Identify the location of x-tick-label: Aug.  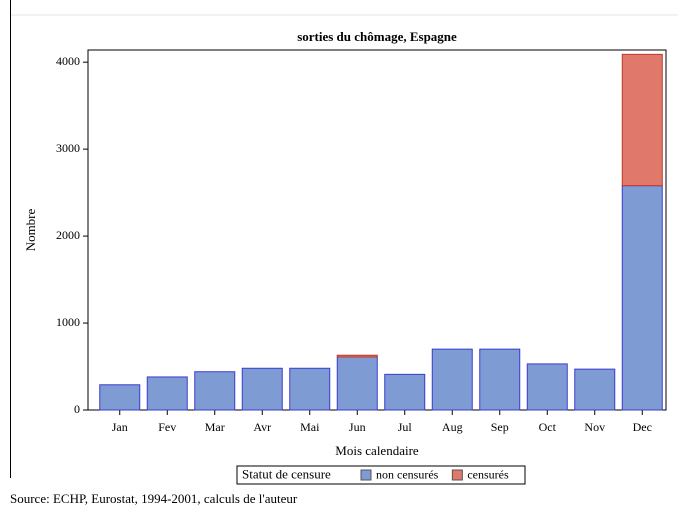
(452, 427).